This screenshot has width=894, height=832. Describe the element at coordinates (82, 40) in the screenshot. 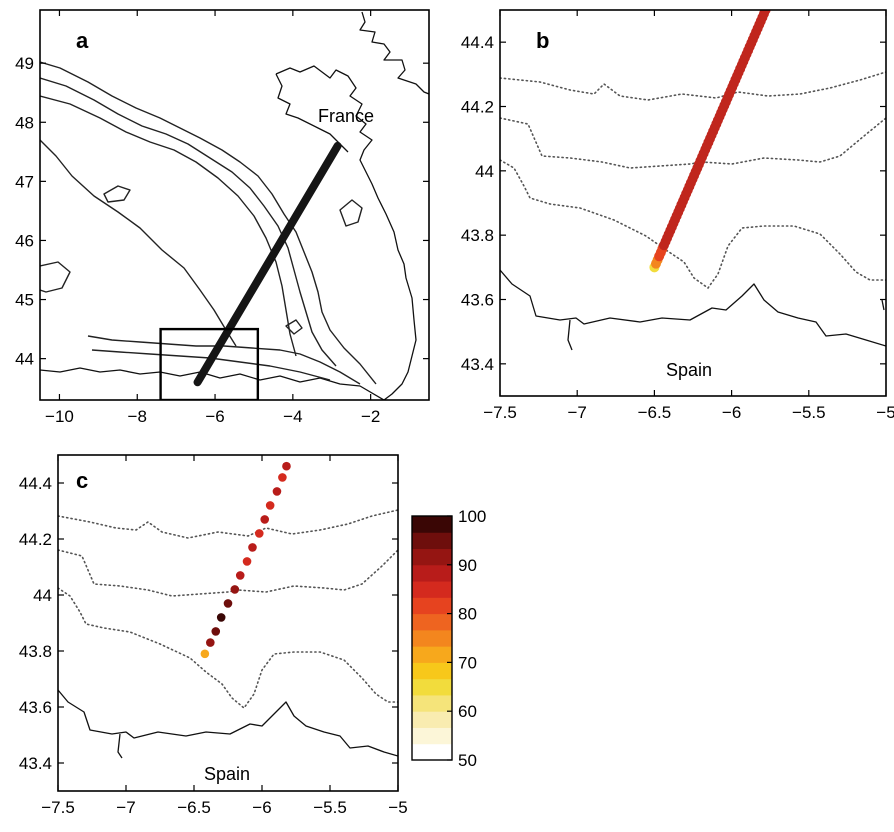

I see `panel-label: a` at that location.